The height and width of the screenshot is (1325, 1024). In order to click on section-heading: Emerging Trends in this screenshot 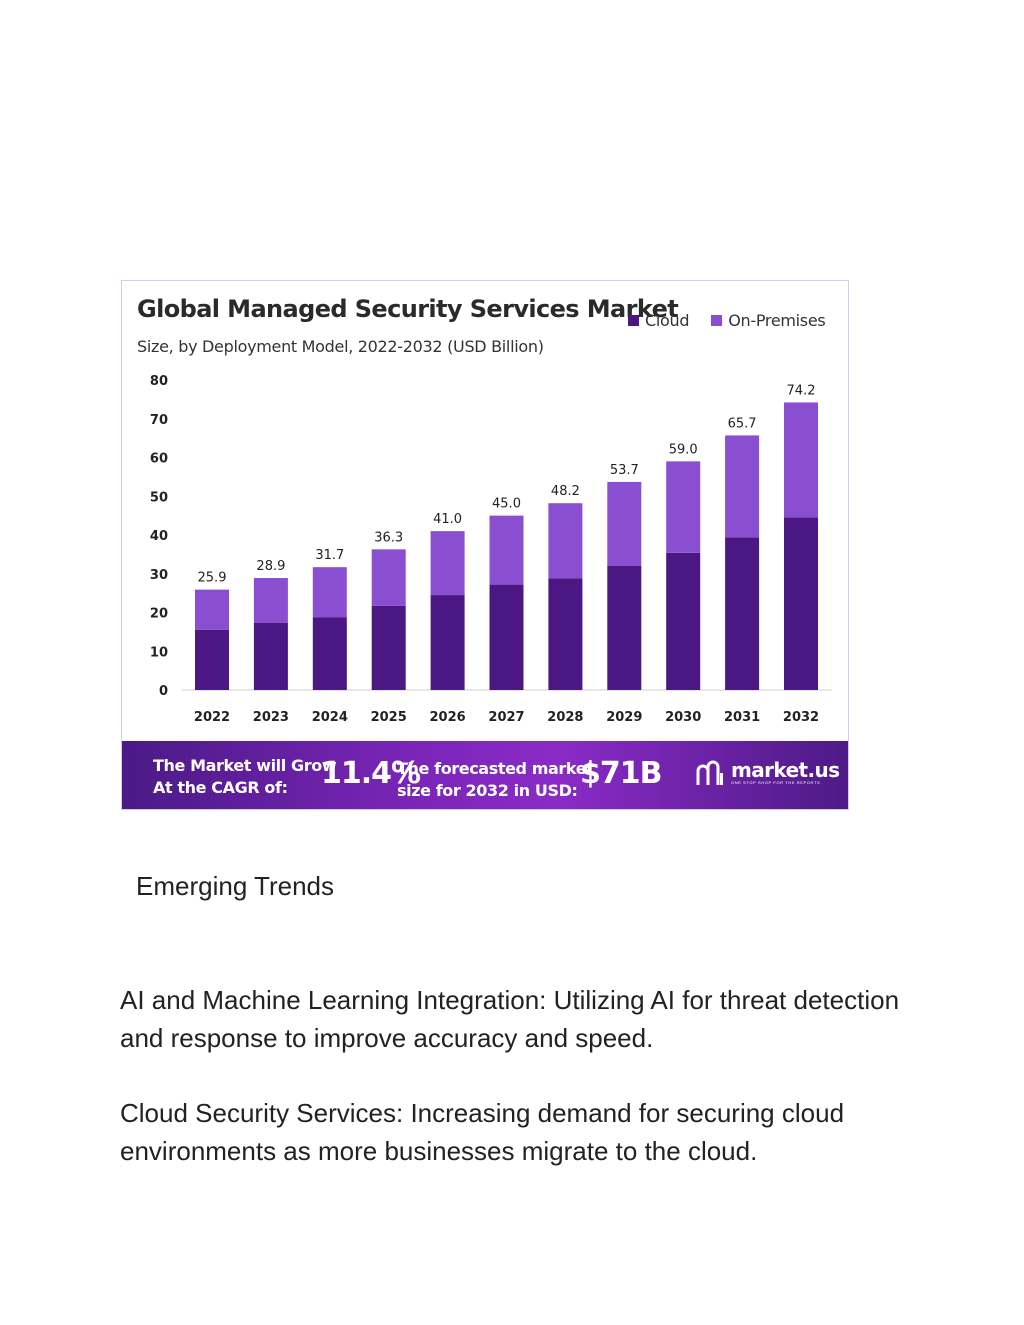, I will do `click(235, 886)`.